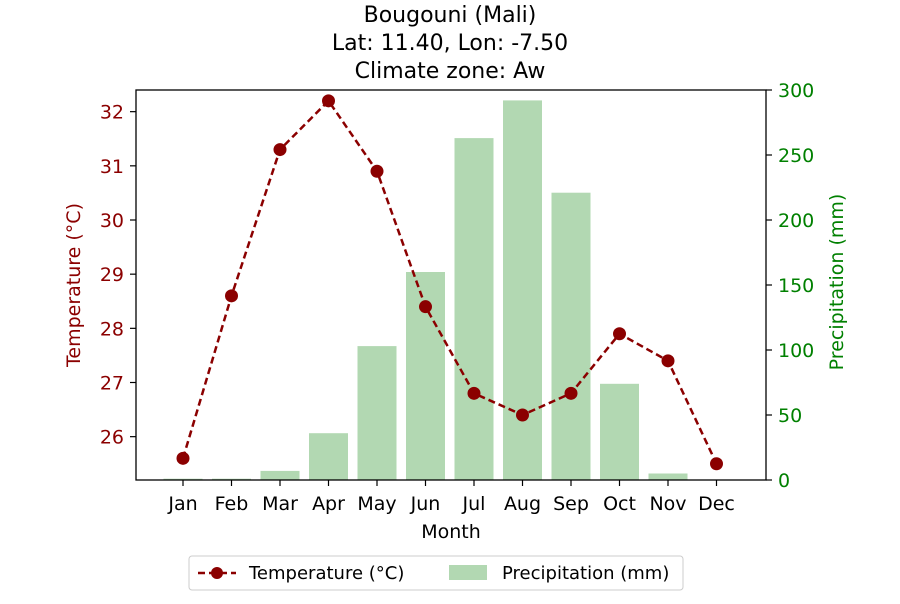  I want to click on precip-bar-may, so click(377, 413).